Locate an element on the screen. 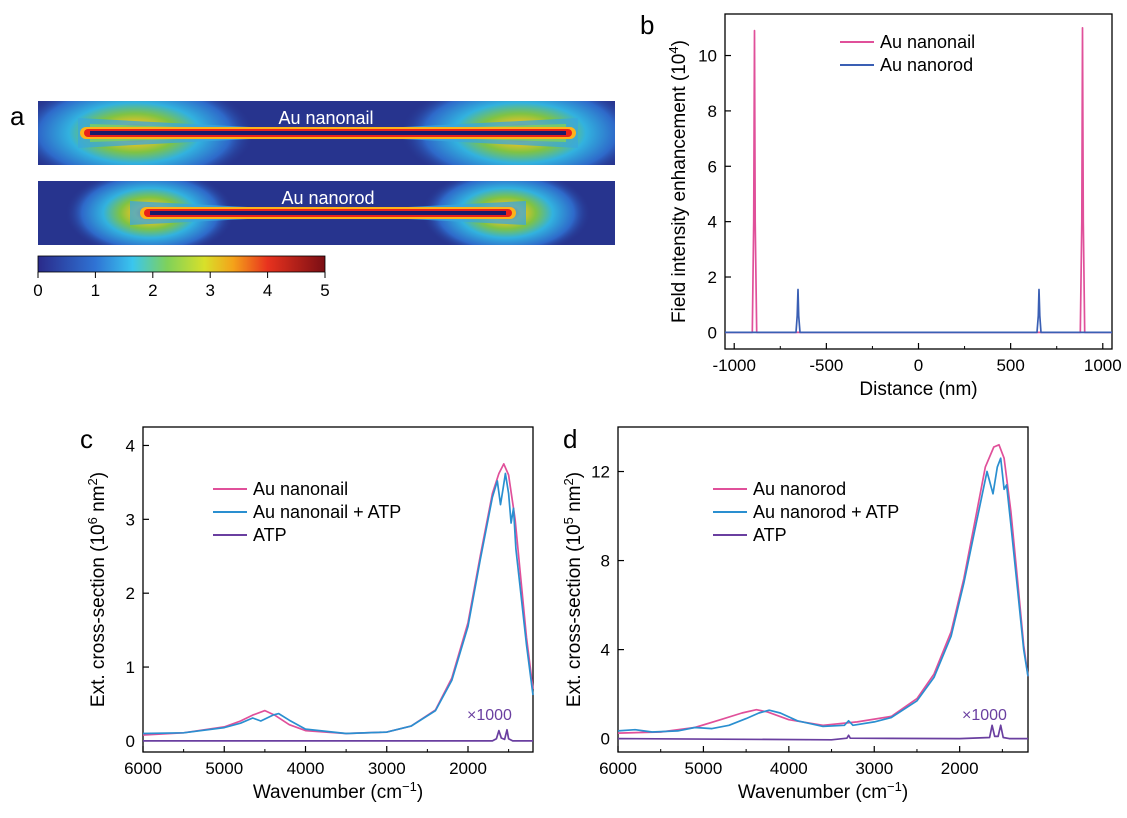 This screenshot has width=1127, height=818. field-map-nanonail: Au nanonail is located at coordinates (326, 133).